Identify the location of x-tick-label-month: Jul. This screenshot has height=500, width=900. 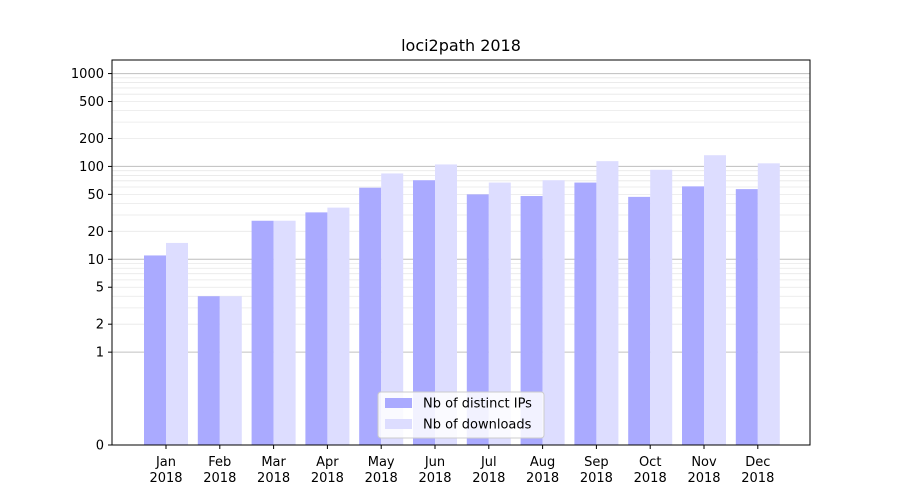
(488, 462).